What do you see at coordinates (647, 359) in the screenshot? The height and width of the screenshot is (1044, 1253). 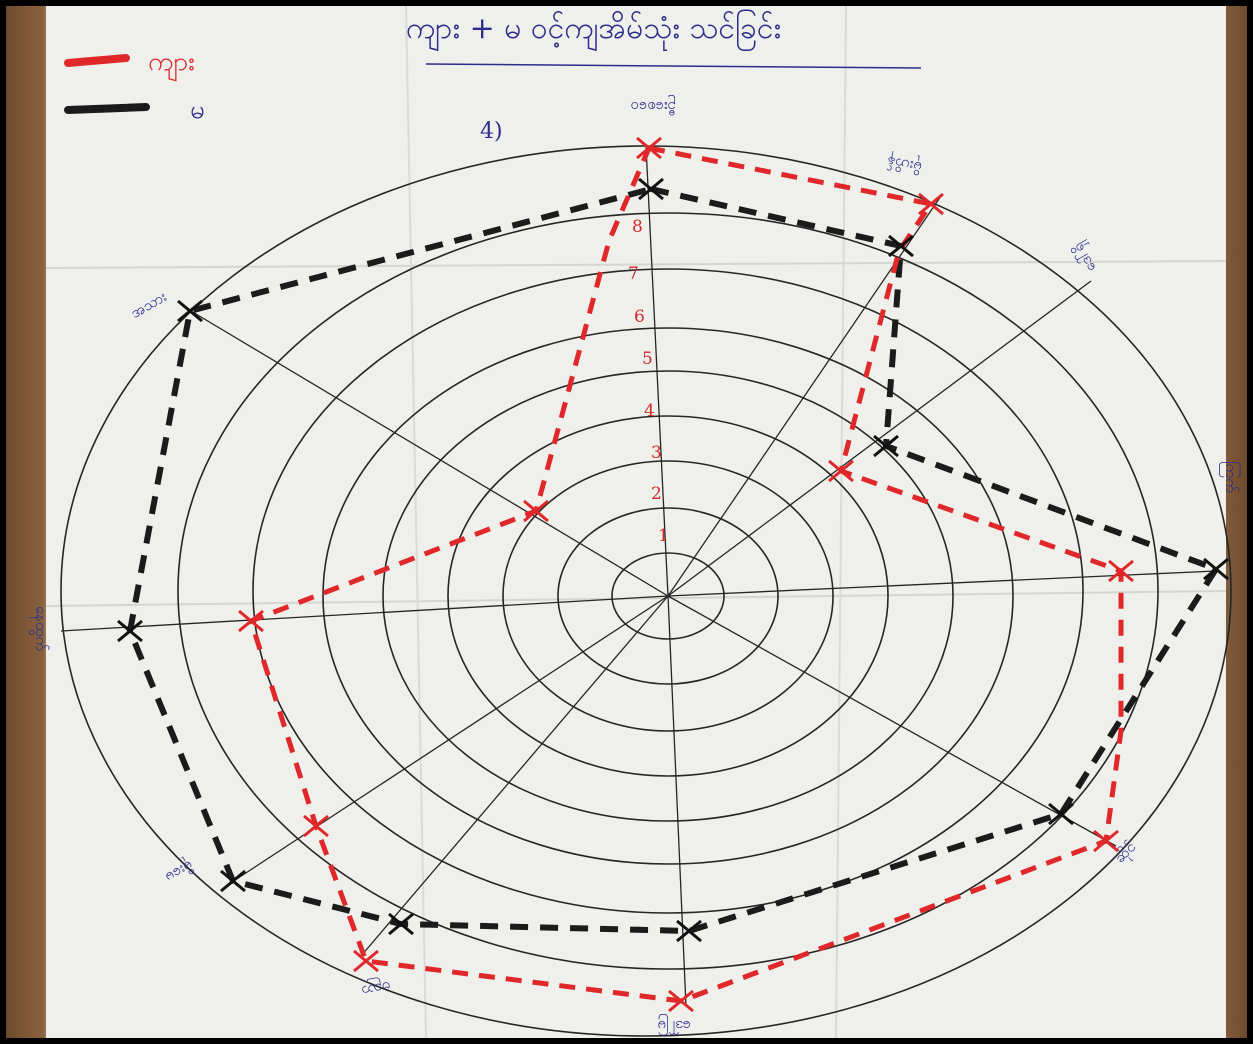 I see `ring-number: 5` at bounding box center [647, 359].